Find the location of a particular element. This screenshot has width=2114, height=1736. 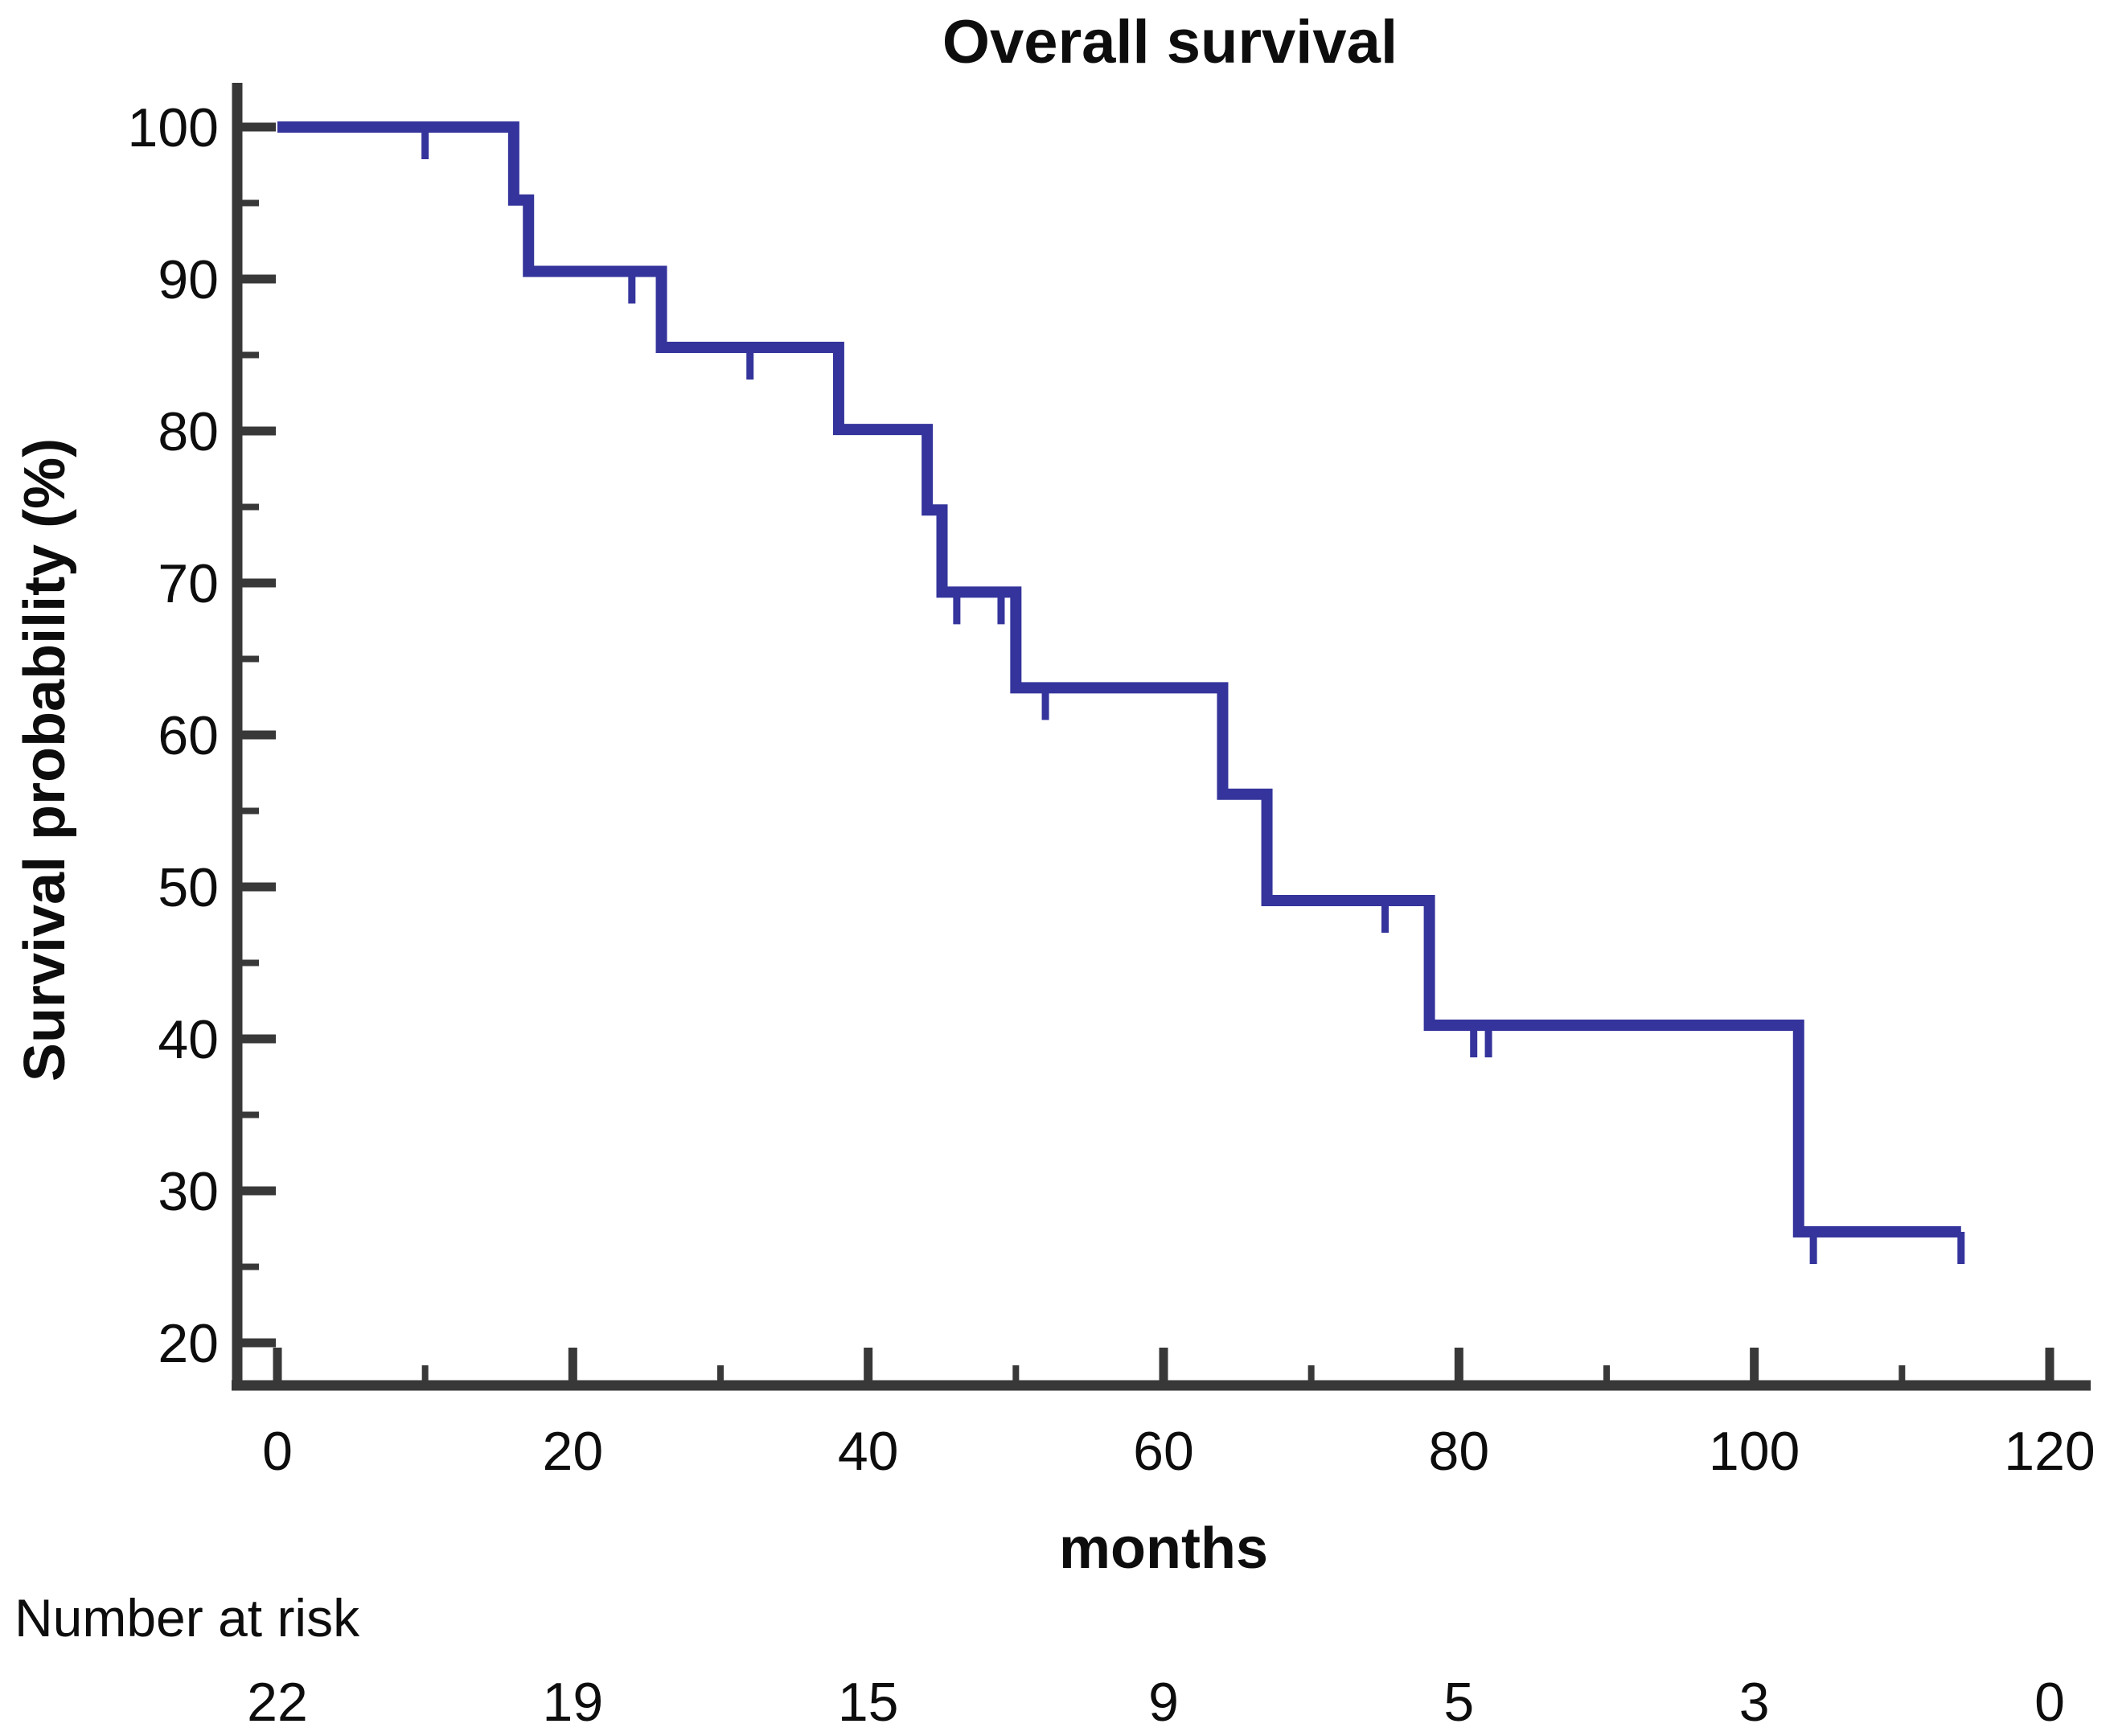

y-tick-label: 80 is located at coordinates (188, 431).